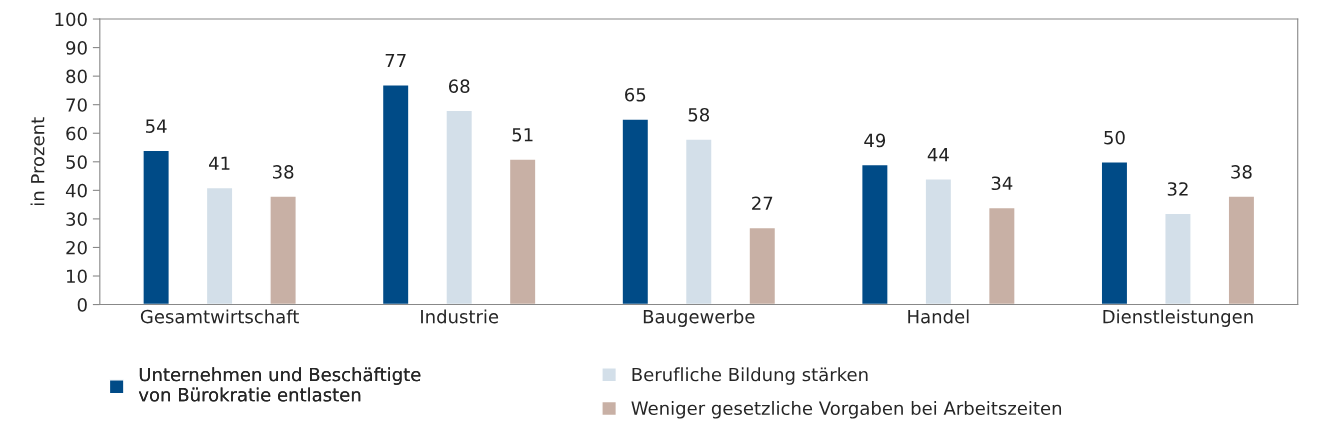 The image size is (1331, 423). I want to click on y-axis-title: in Prozent, so click(37, 161).